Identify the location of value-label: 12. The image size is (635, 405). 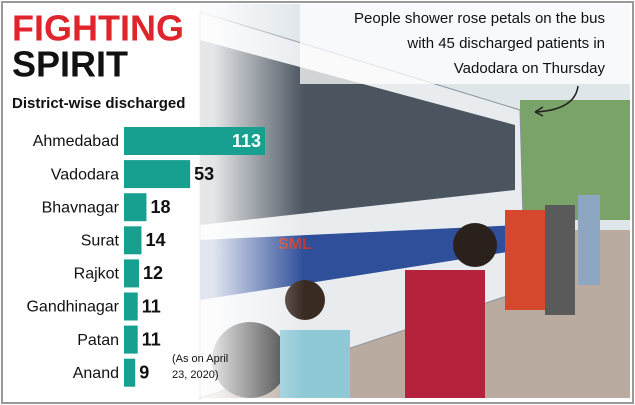
(153, 273).